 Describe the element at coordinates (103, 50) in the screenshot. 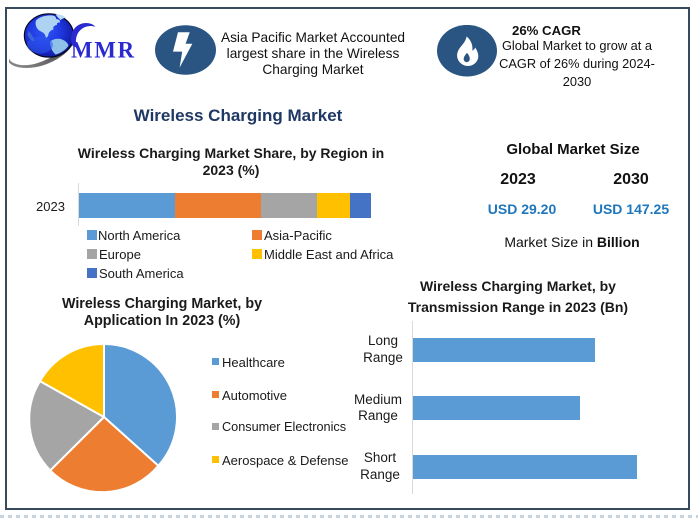

I see `svg-text: MMR` at that location.